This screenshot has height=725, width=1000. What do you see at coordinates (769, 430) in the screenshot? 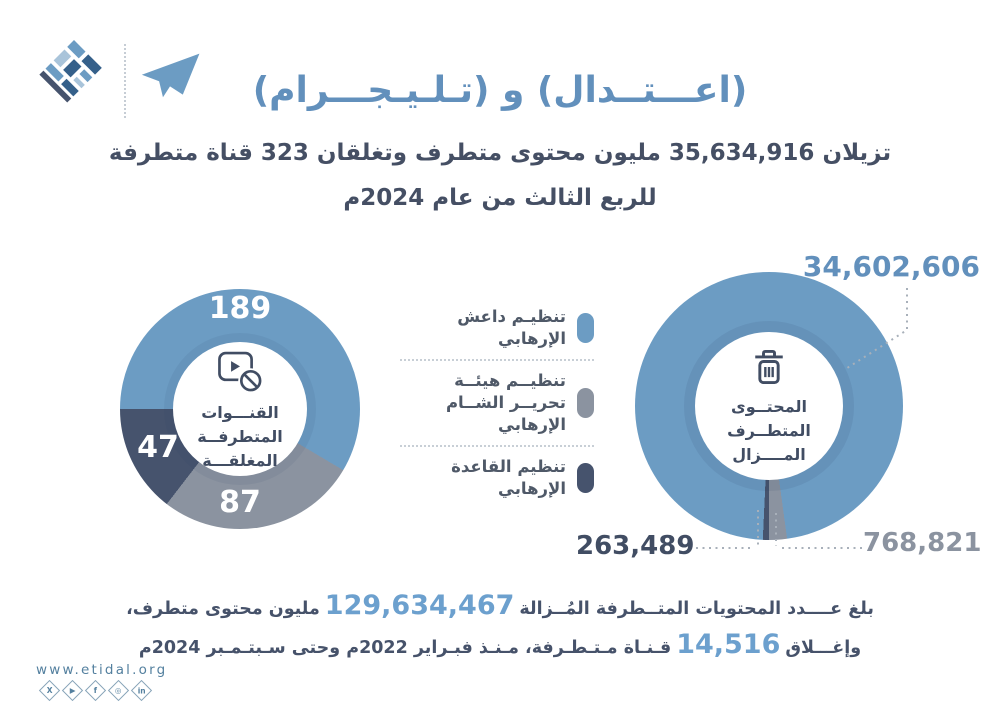
I see `removed-content-label: المحتــوى المتطــرف المــــزال` at bounding box center [769, 430].